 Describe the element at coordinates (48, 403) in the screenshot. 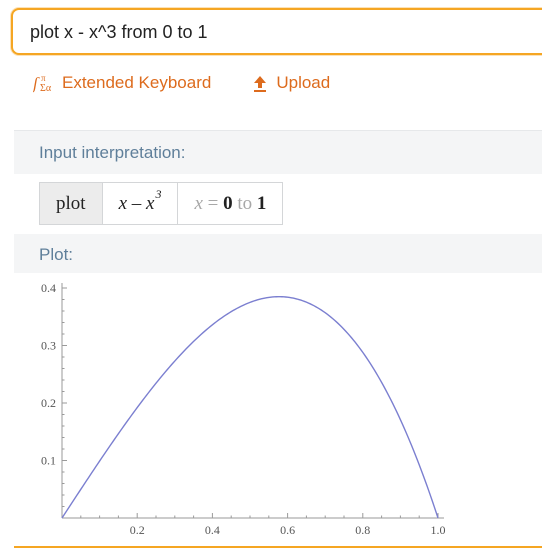

I see `y-tick-label: 0.2` at that location.